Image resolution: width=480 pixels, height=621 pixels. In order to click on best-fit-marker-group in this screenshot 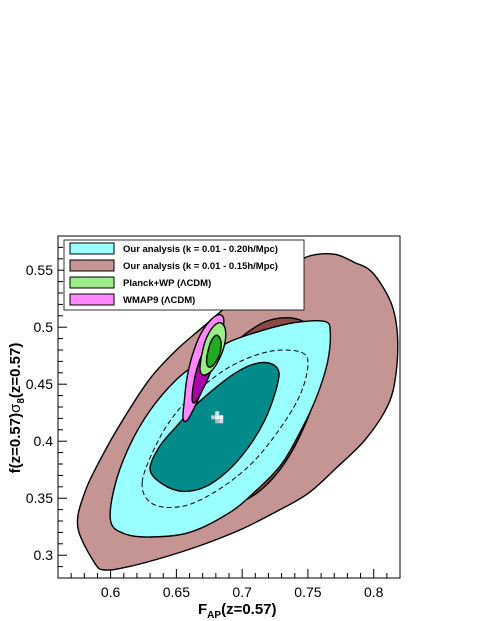, I will do `click(217, 417)`.